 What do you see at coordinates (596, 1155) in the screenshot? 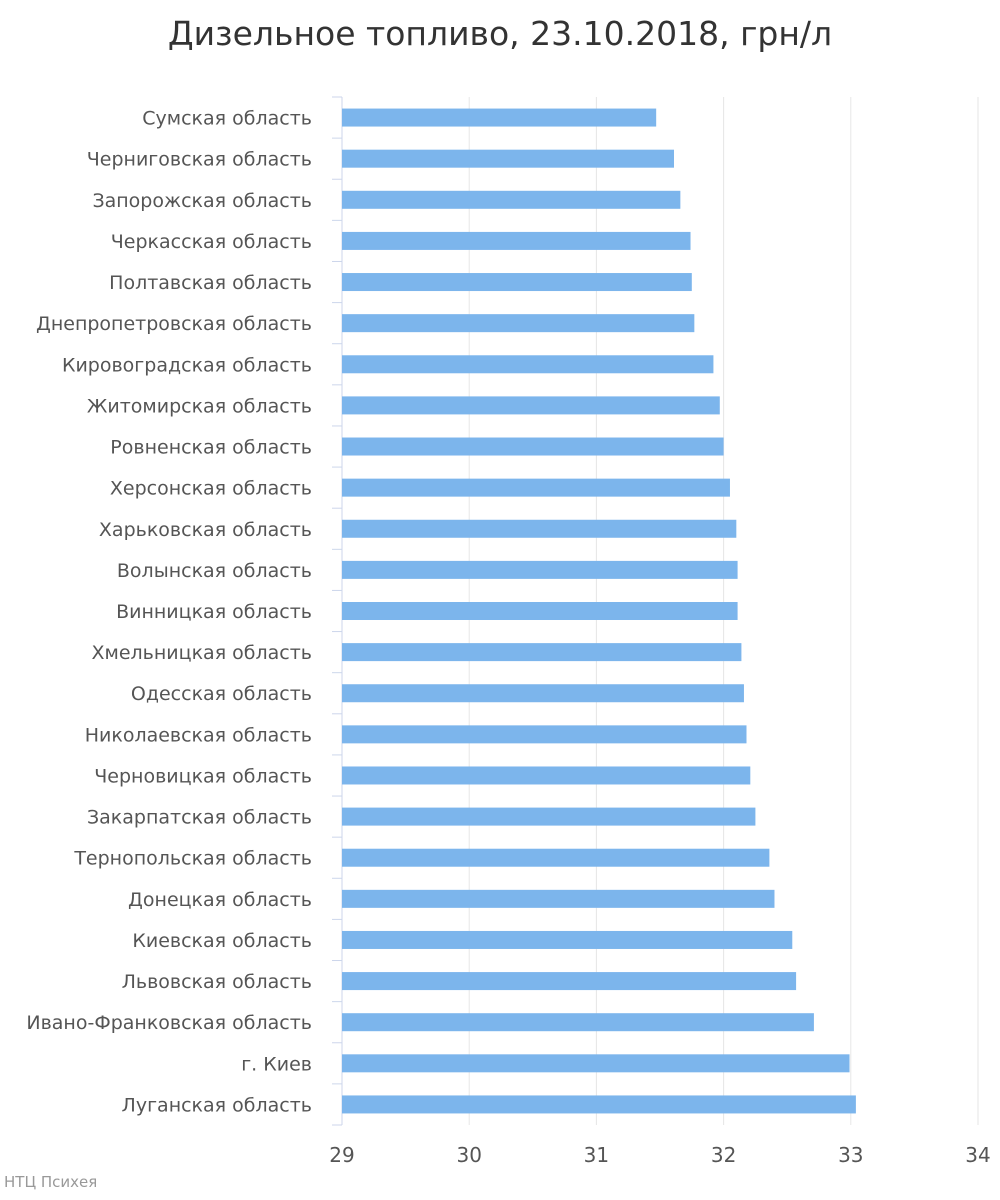
I see `x-tick-label: 31` at bounding box center [596, 1155].